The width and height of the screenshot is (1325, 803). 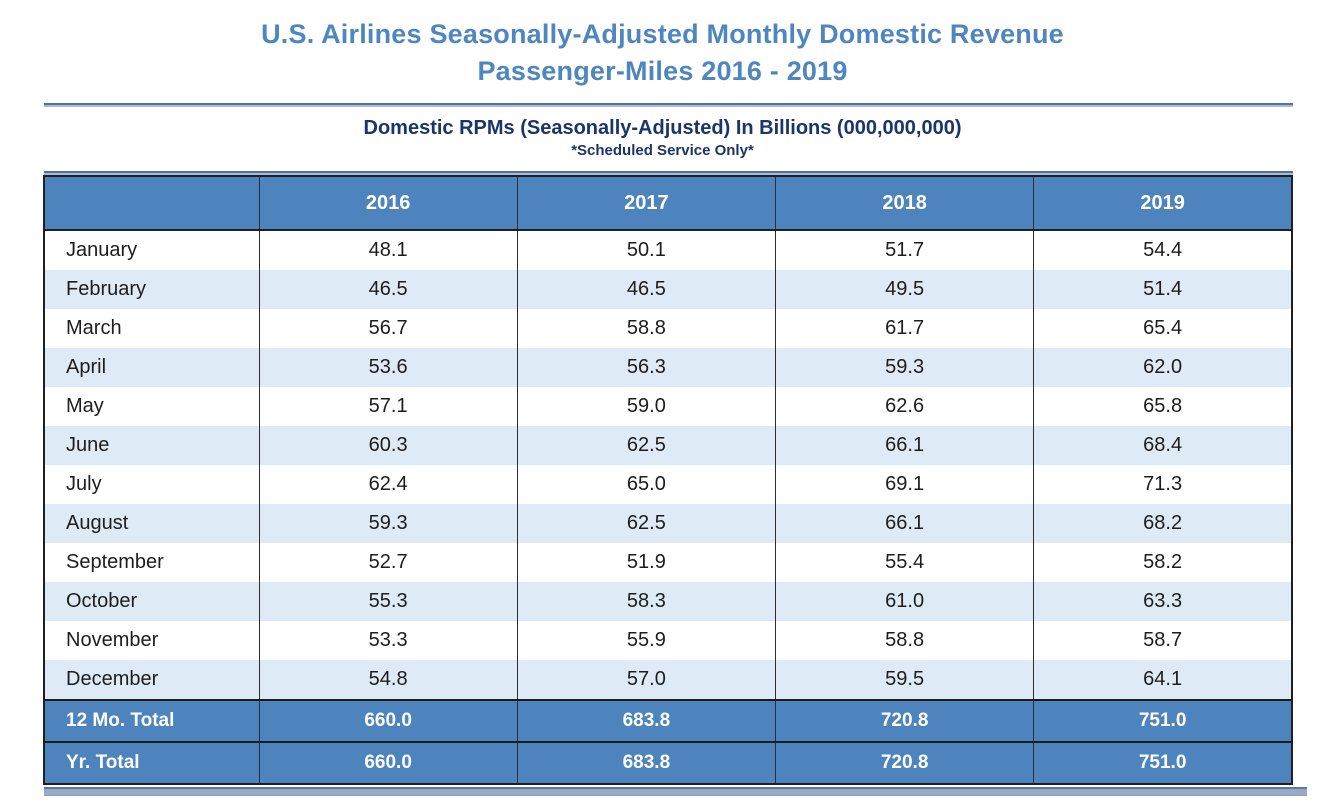 What do you see at coordinates (152, 562) in the screenshot?
I see `month-cell: September` at bounding box center [152, 562].